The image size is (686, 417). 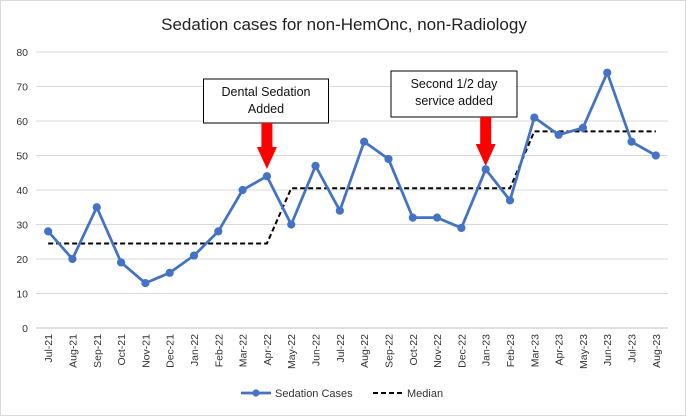 What do you see at coordinates (22, 53) in the screenshot?
I see `y-tick-label: 80` at bounding box center [22, 53].